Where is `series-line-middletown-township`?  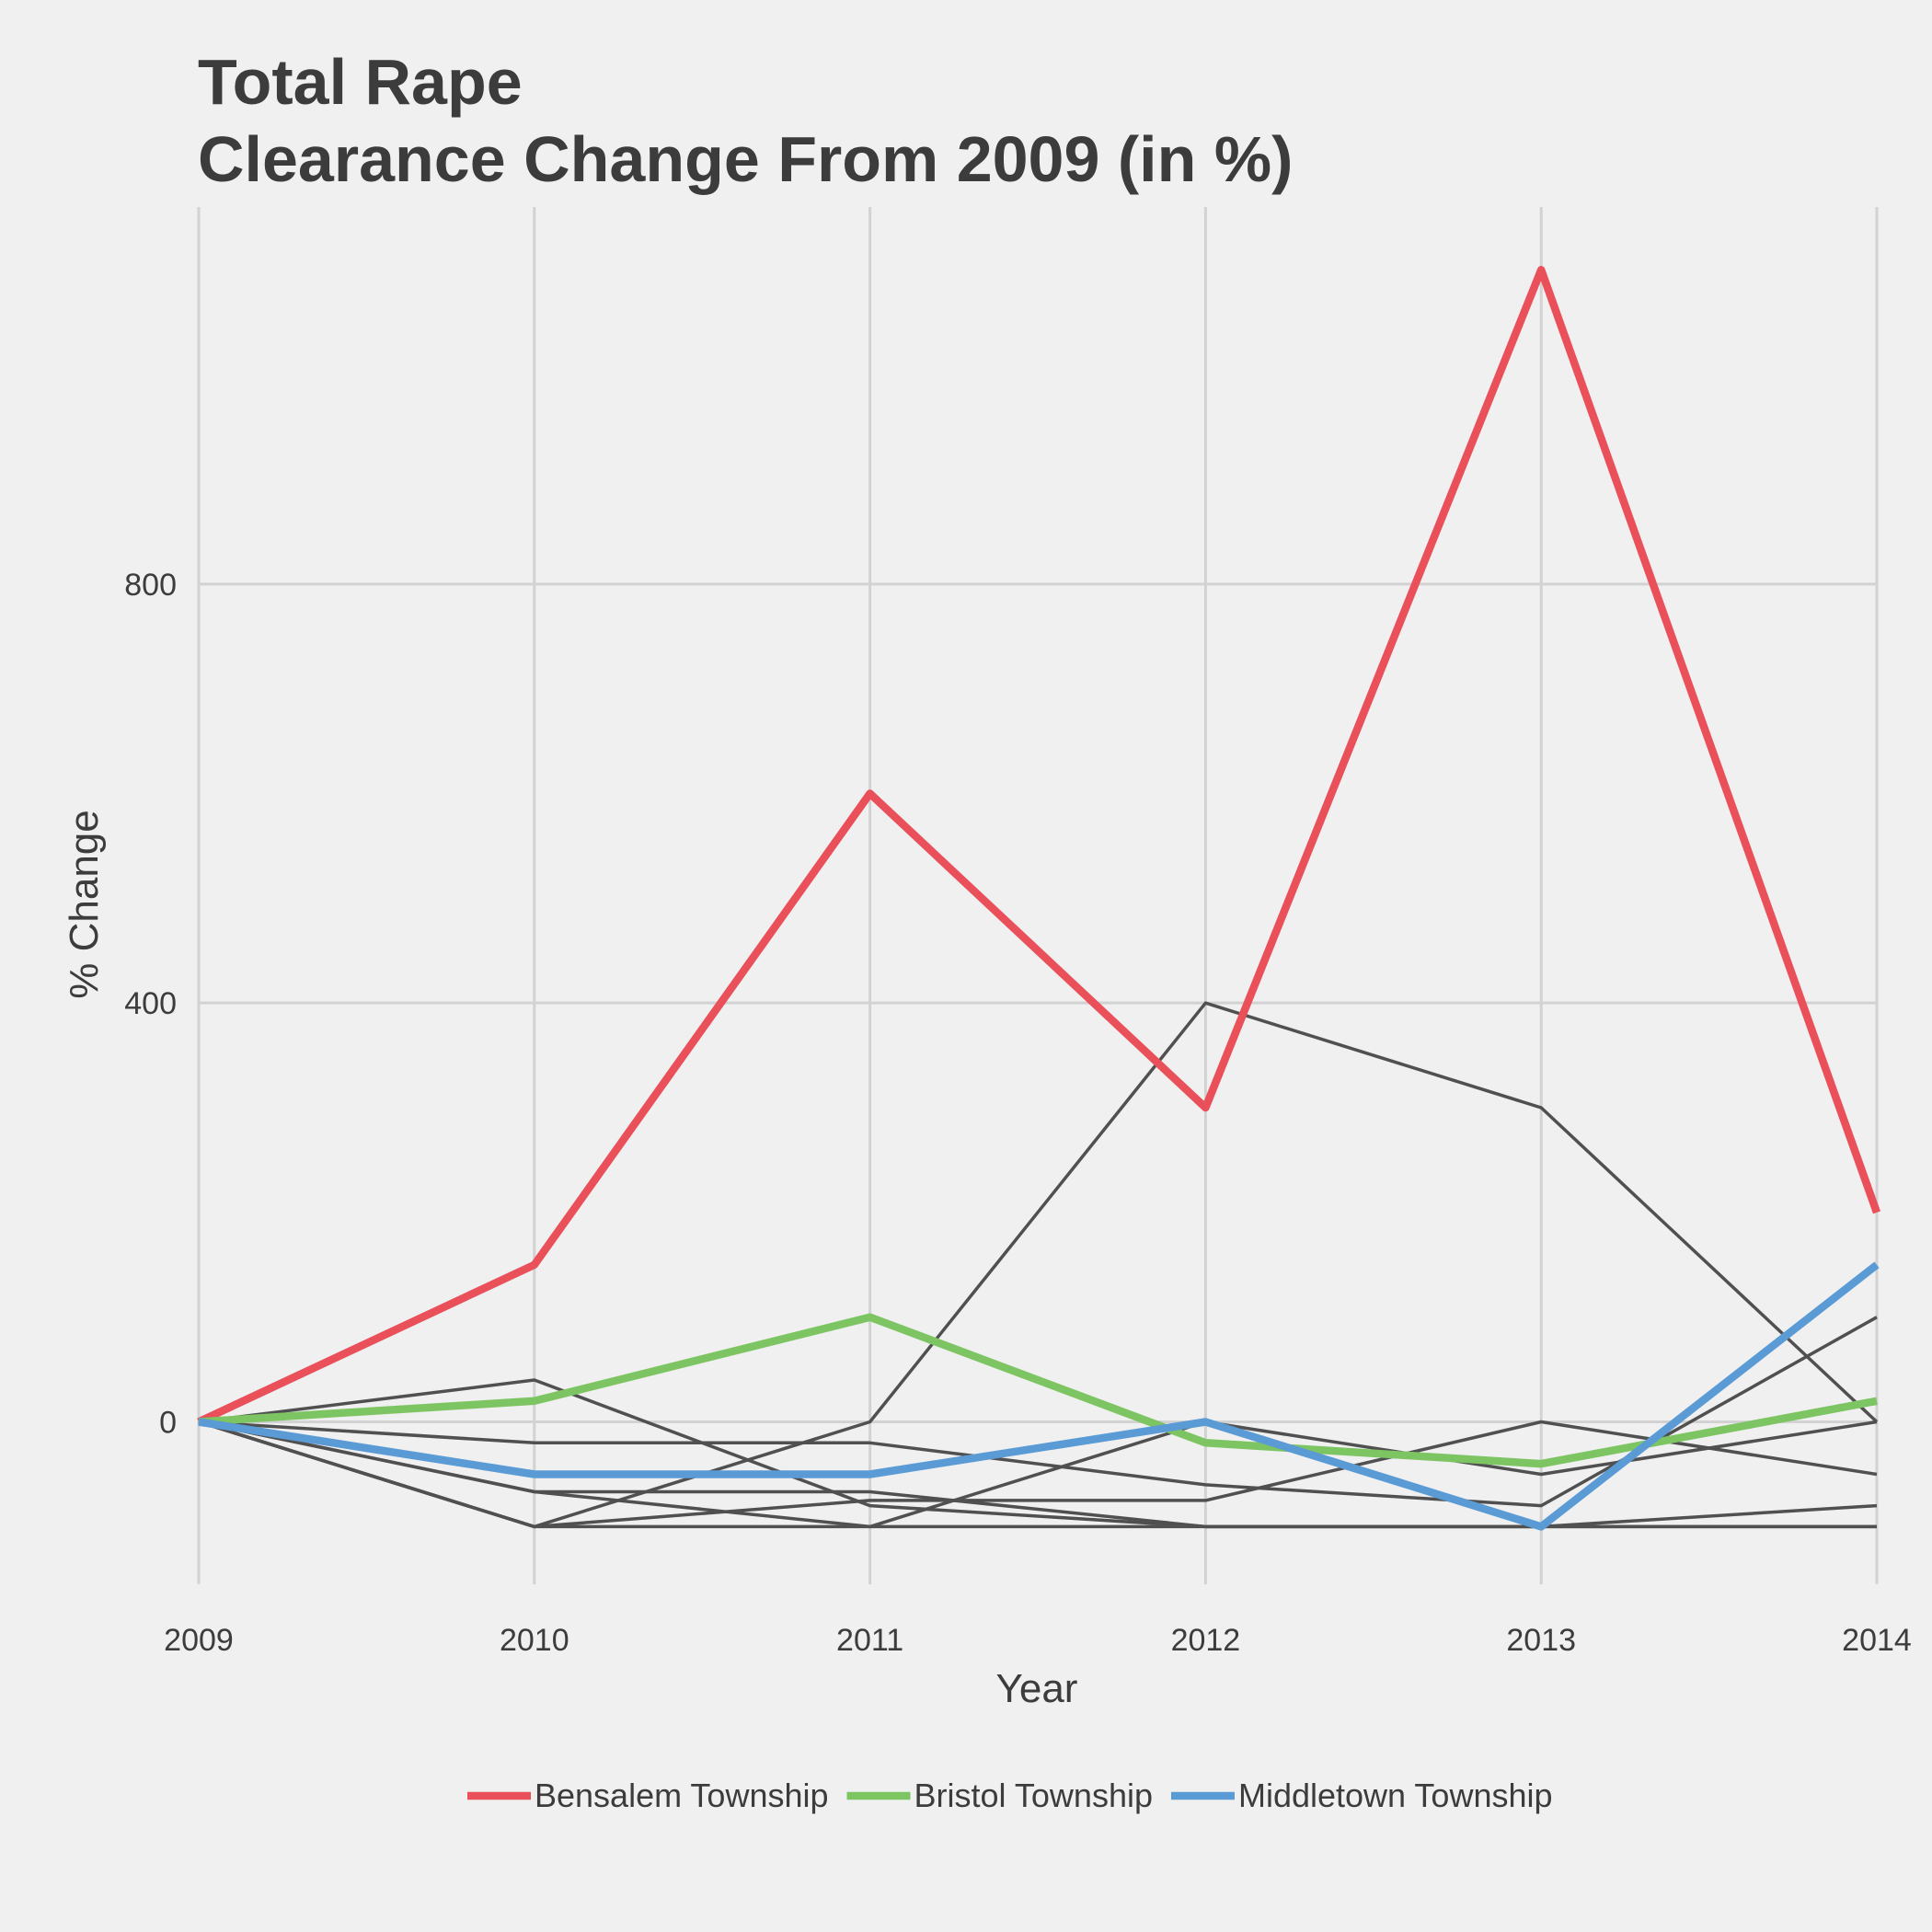
series-line-middletown-township is located at coordinates (1039, 1396).